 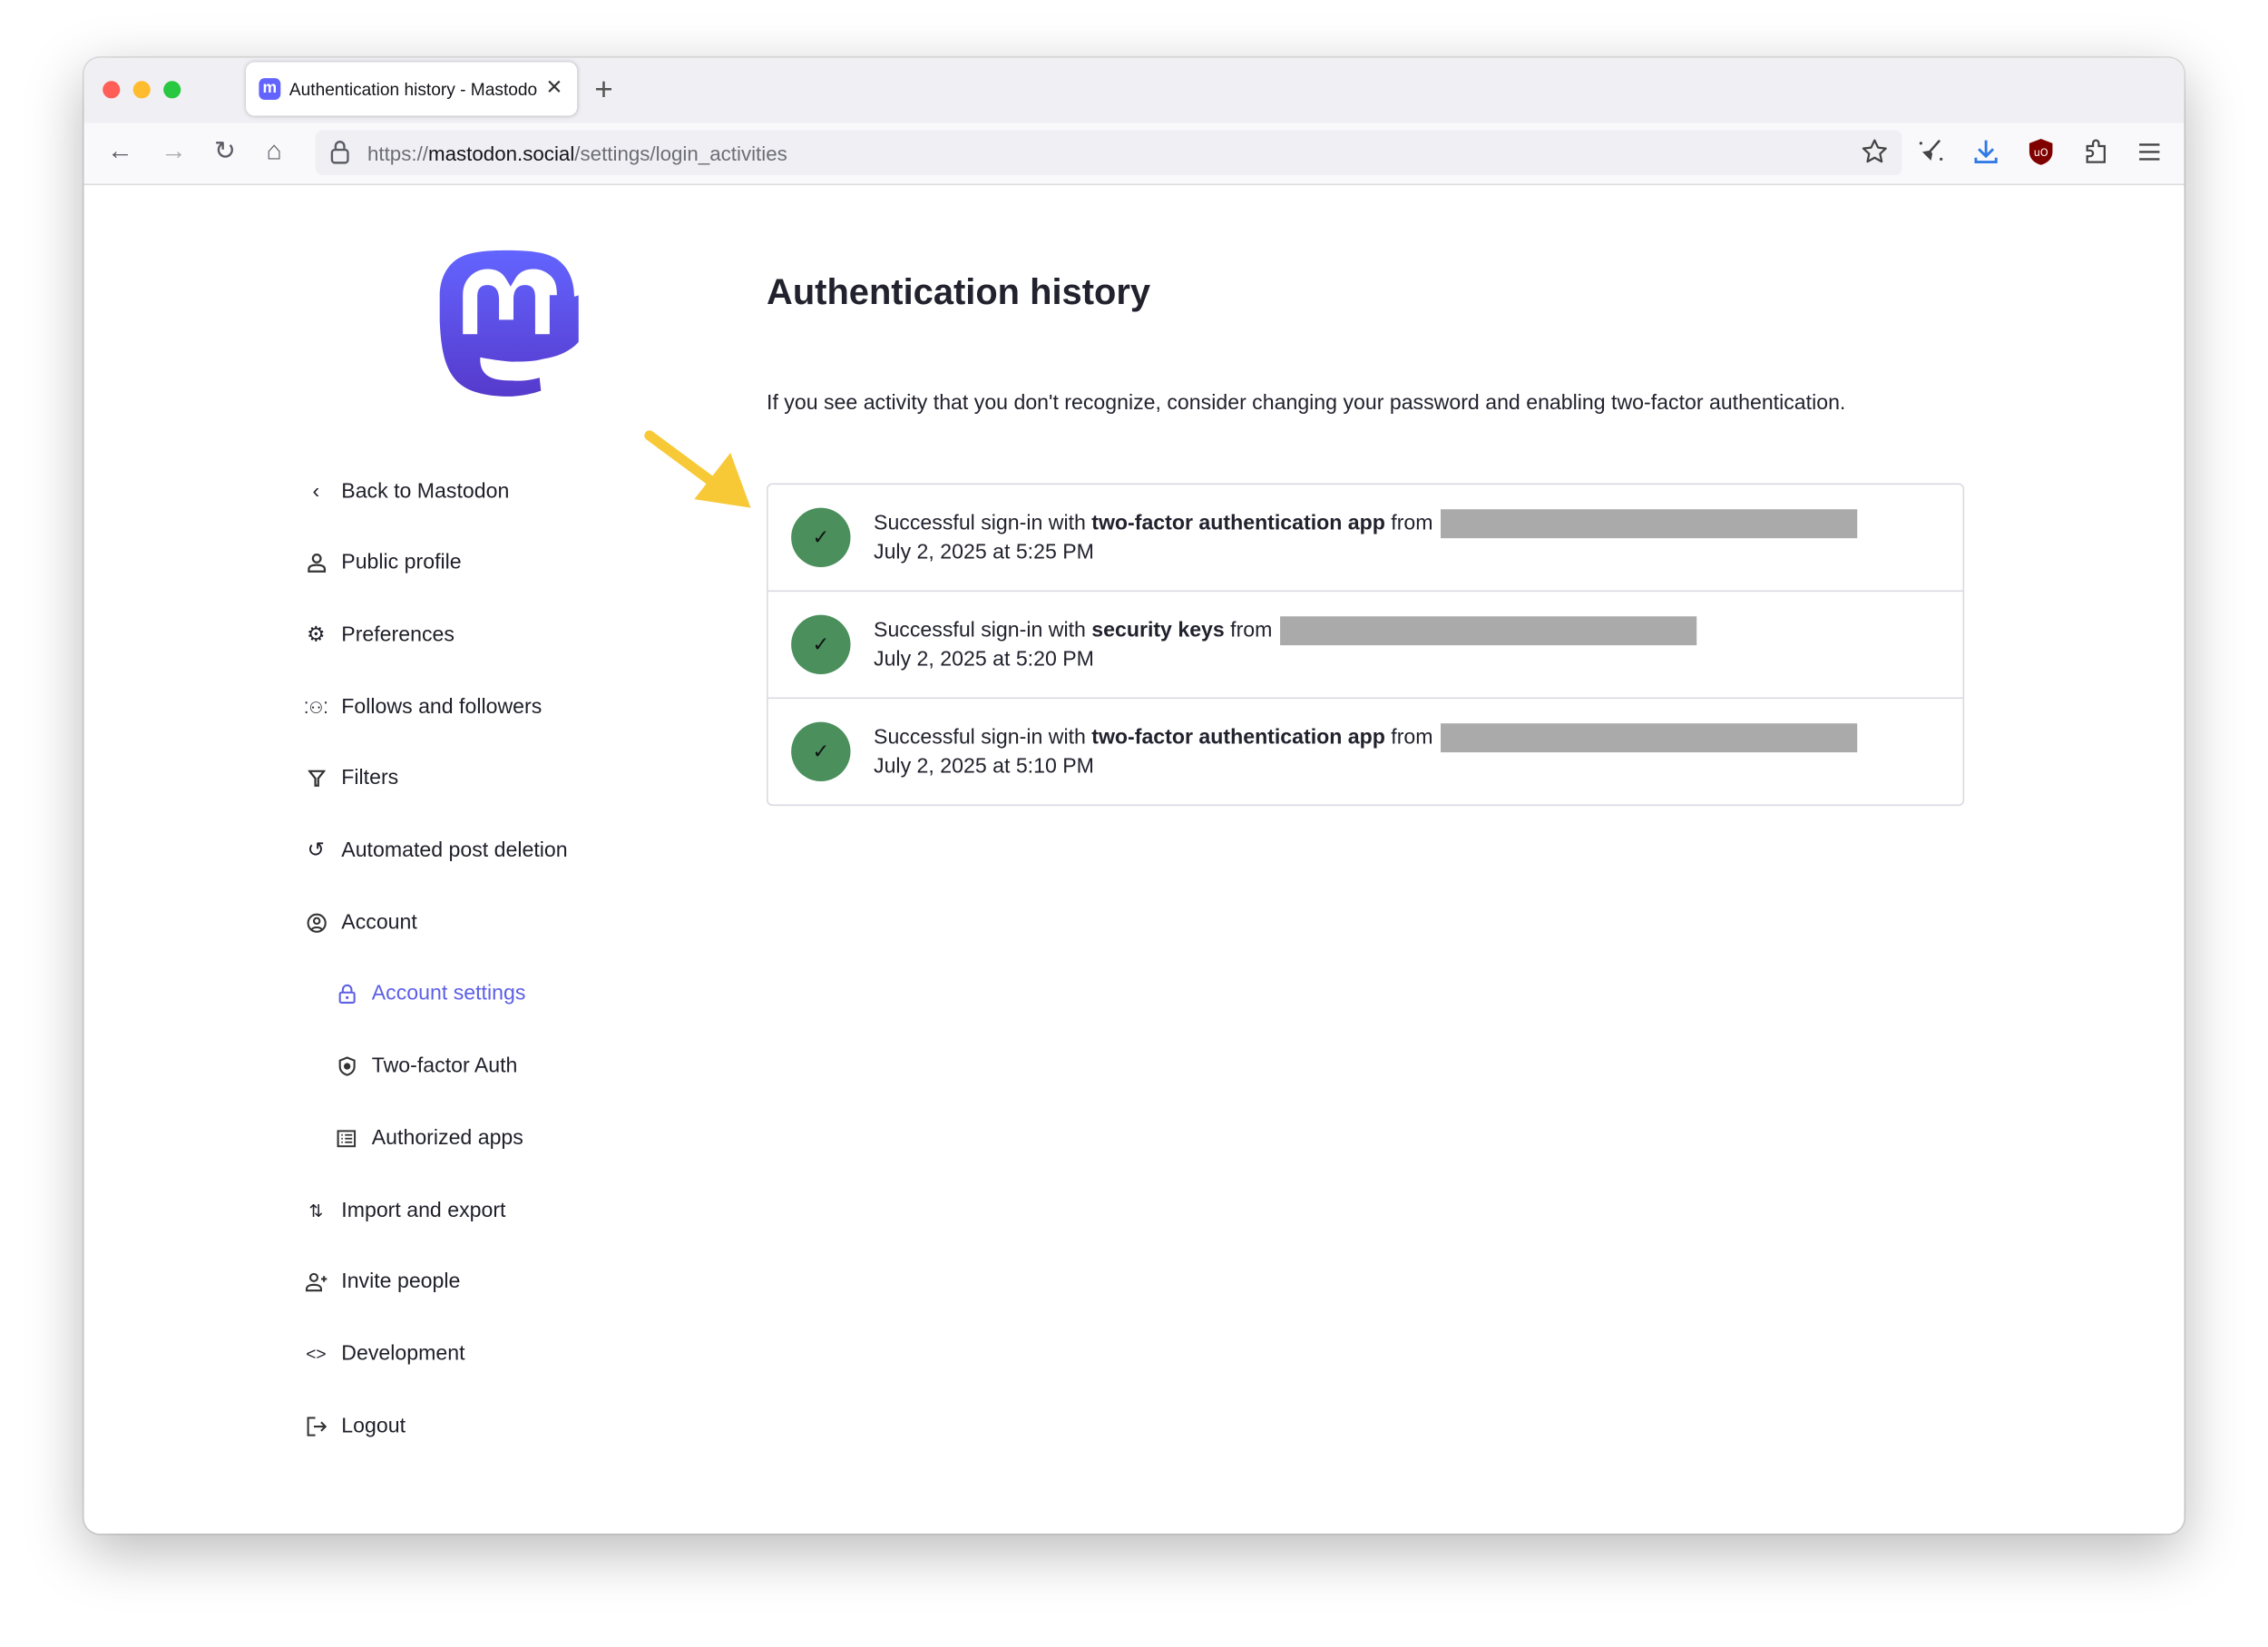 What do you see at coordinates (274, 150) in the screenshot?
I see `home-button: ⌂` at bounding box center [274, 150].